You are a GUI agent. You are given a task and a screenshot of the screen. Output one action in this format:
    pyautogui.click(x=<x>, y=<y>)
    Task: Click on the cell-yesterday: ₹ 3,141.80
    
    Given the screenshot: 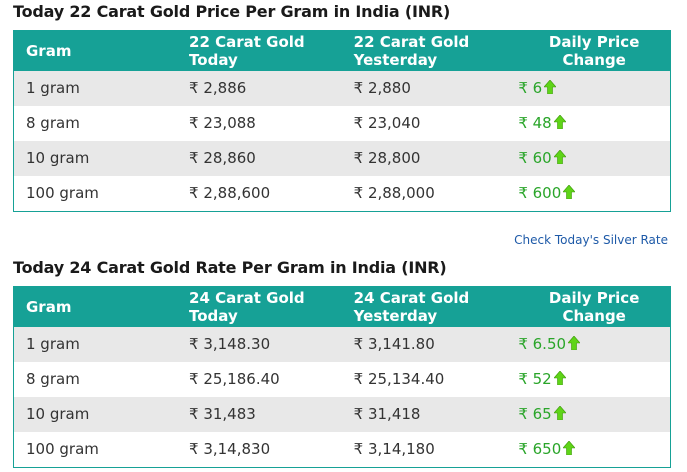 What is the action you would take?
    pyautogui.click(x=436, y=344)
    